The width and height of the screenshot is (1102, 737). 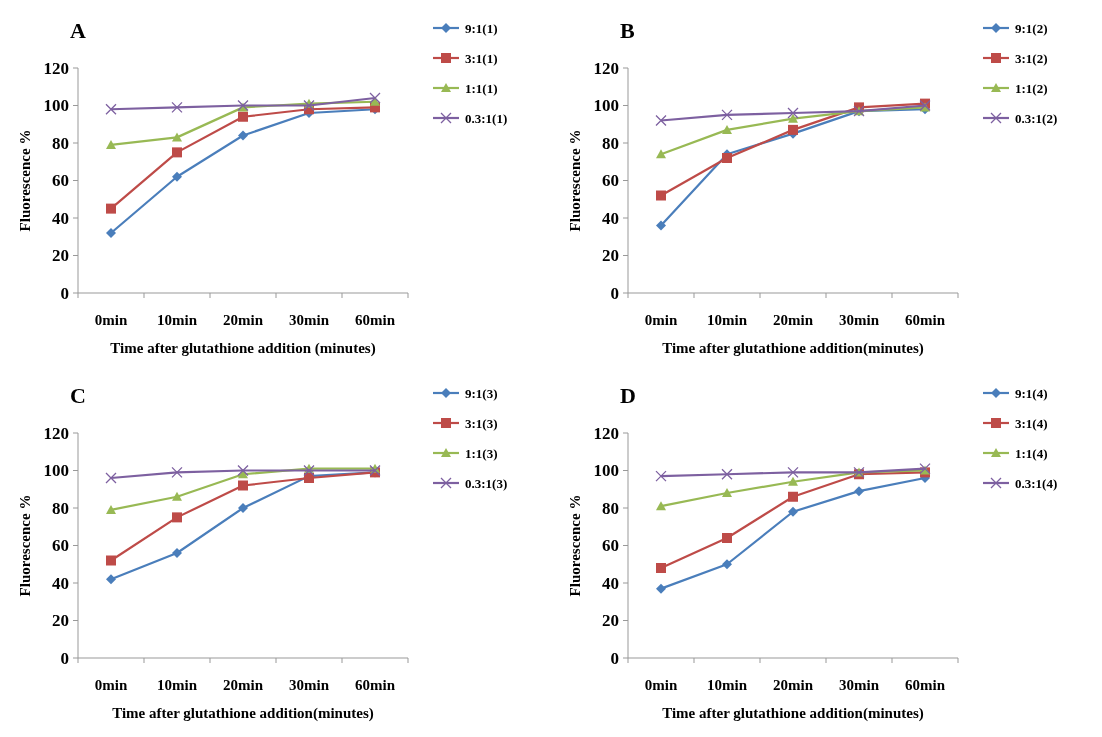 I want to click on legend-label: 9:1(1), so click(x=481, y=28).